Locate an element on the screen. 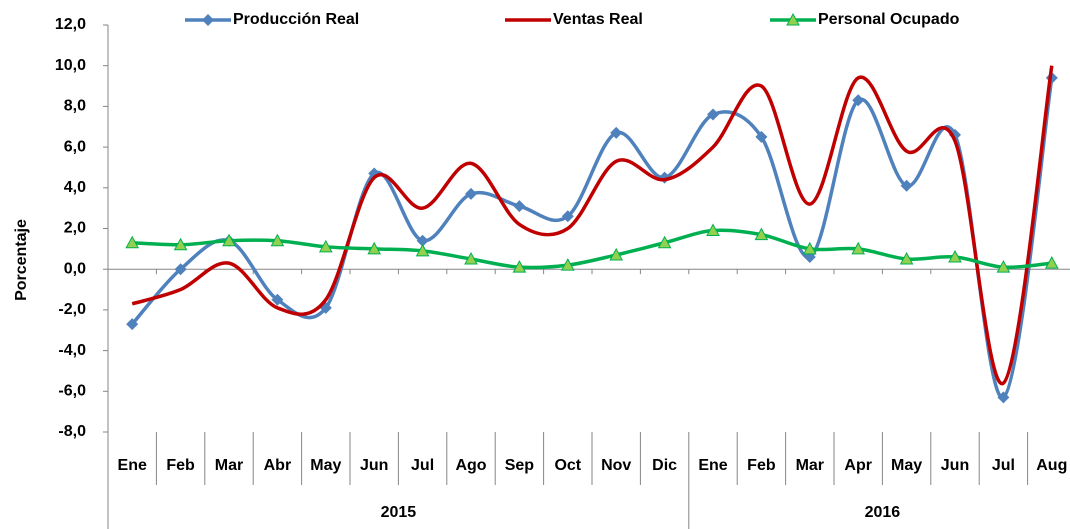 This screenshot has width=1070, height=529. x-tick-label: Dic is located at coordinates (664, 465).